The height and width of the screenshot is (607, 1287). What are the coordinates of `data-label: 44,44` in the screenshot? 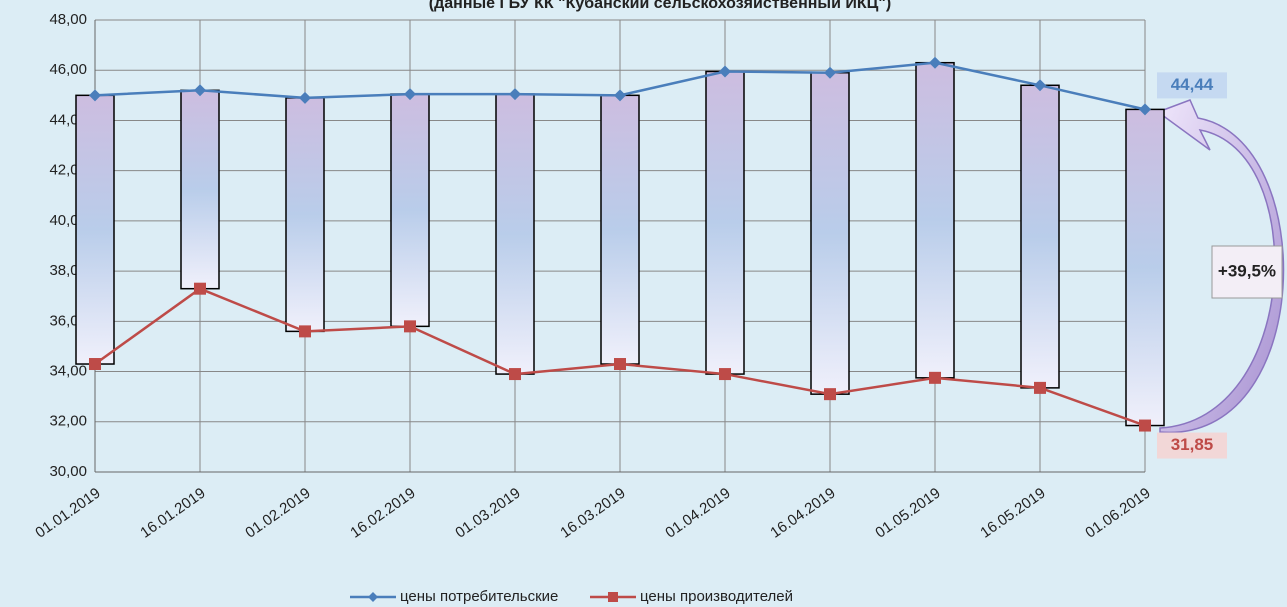 It's located at (1192, 84).